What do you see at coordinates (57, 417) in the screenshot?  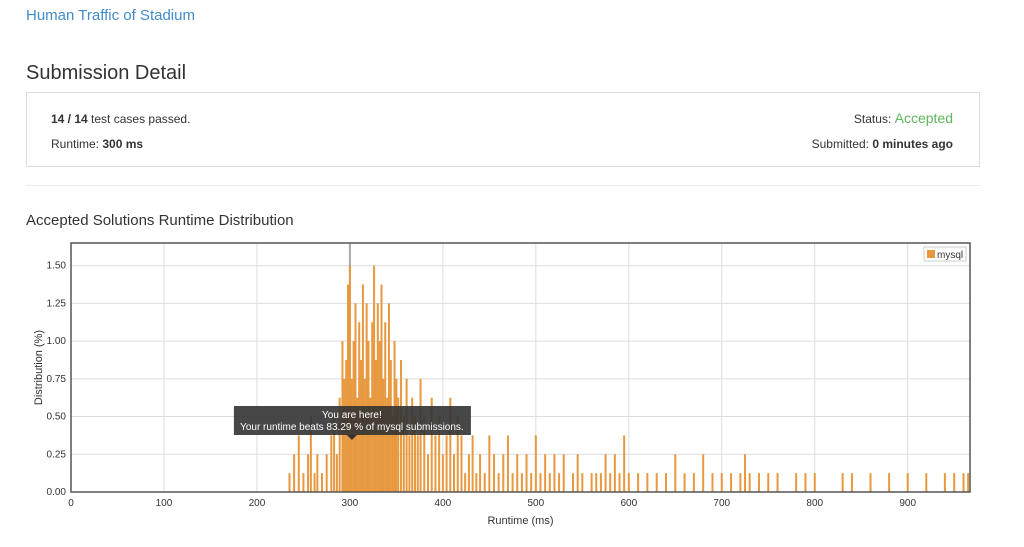 I see `y-tick-label: 0.50` at bounding box center [57, 417].